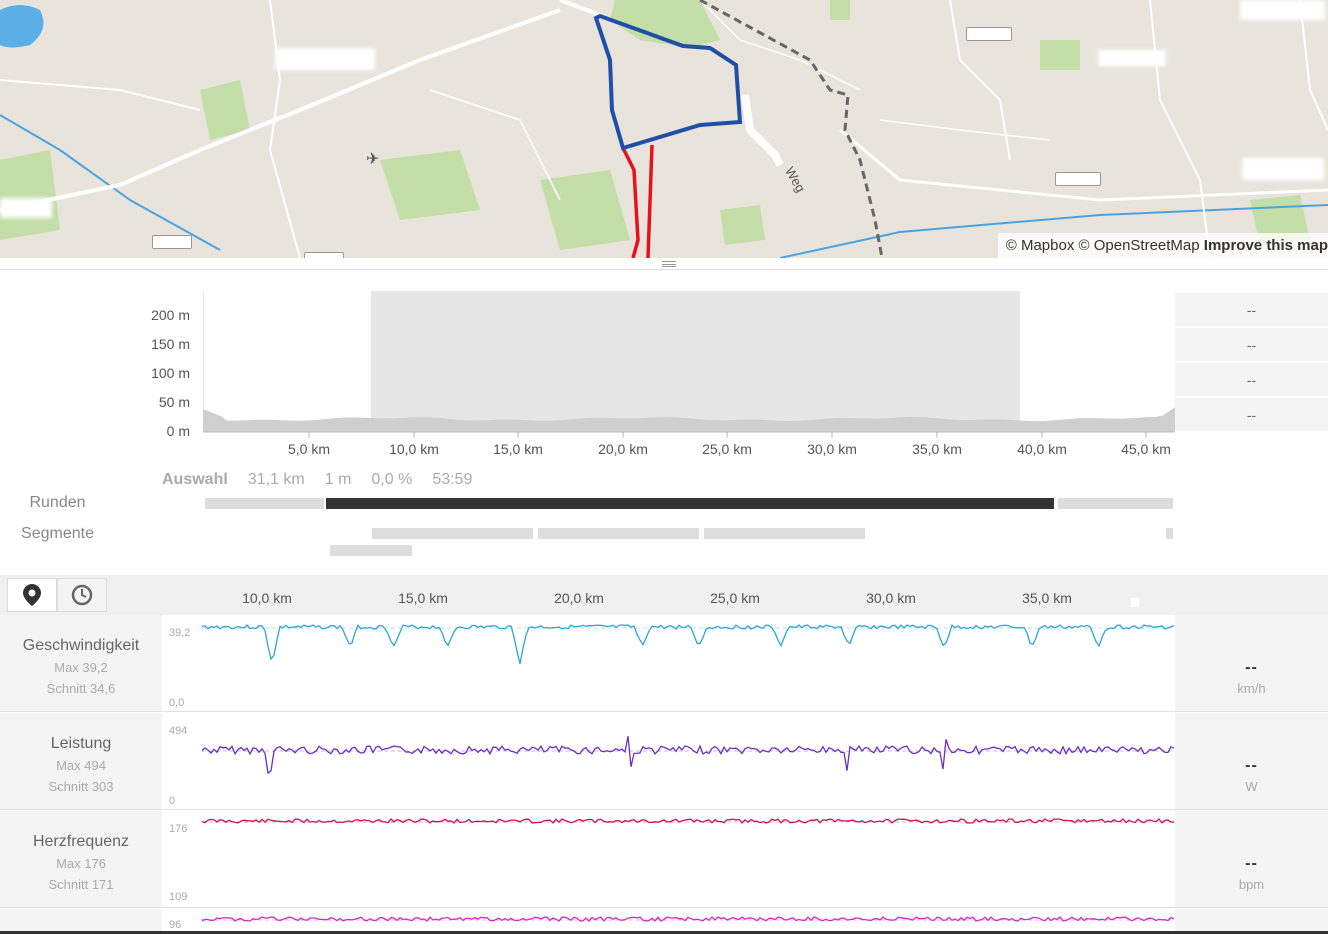  I want to click on selection-elevation: 1 m, so click(338, 479).